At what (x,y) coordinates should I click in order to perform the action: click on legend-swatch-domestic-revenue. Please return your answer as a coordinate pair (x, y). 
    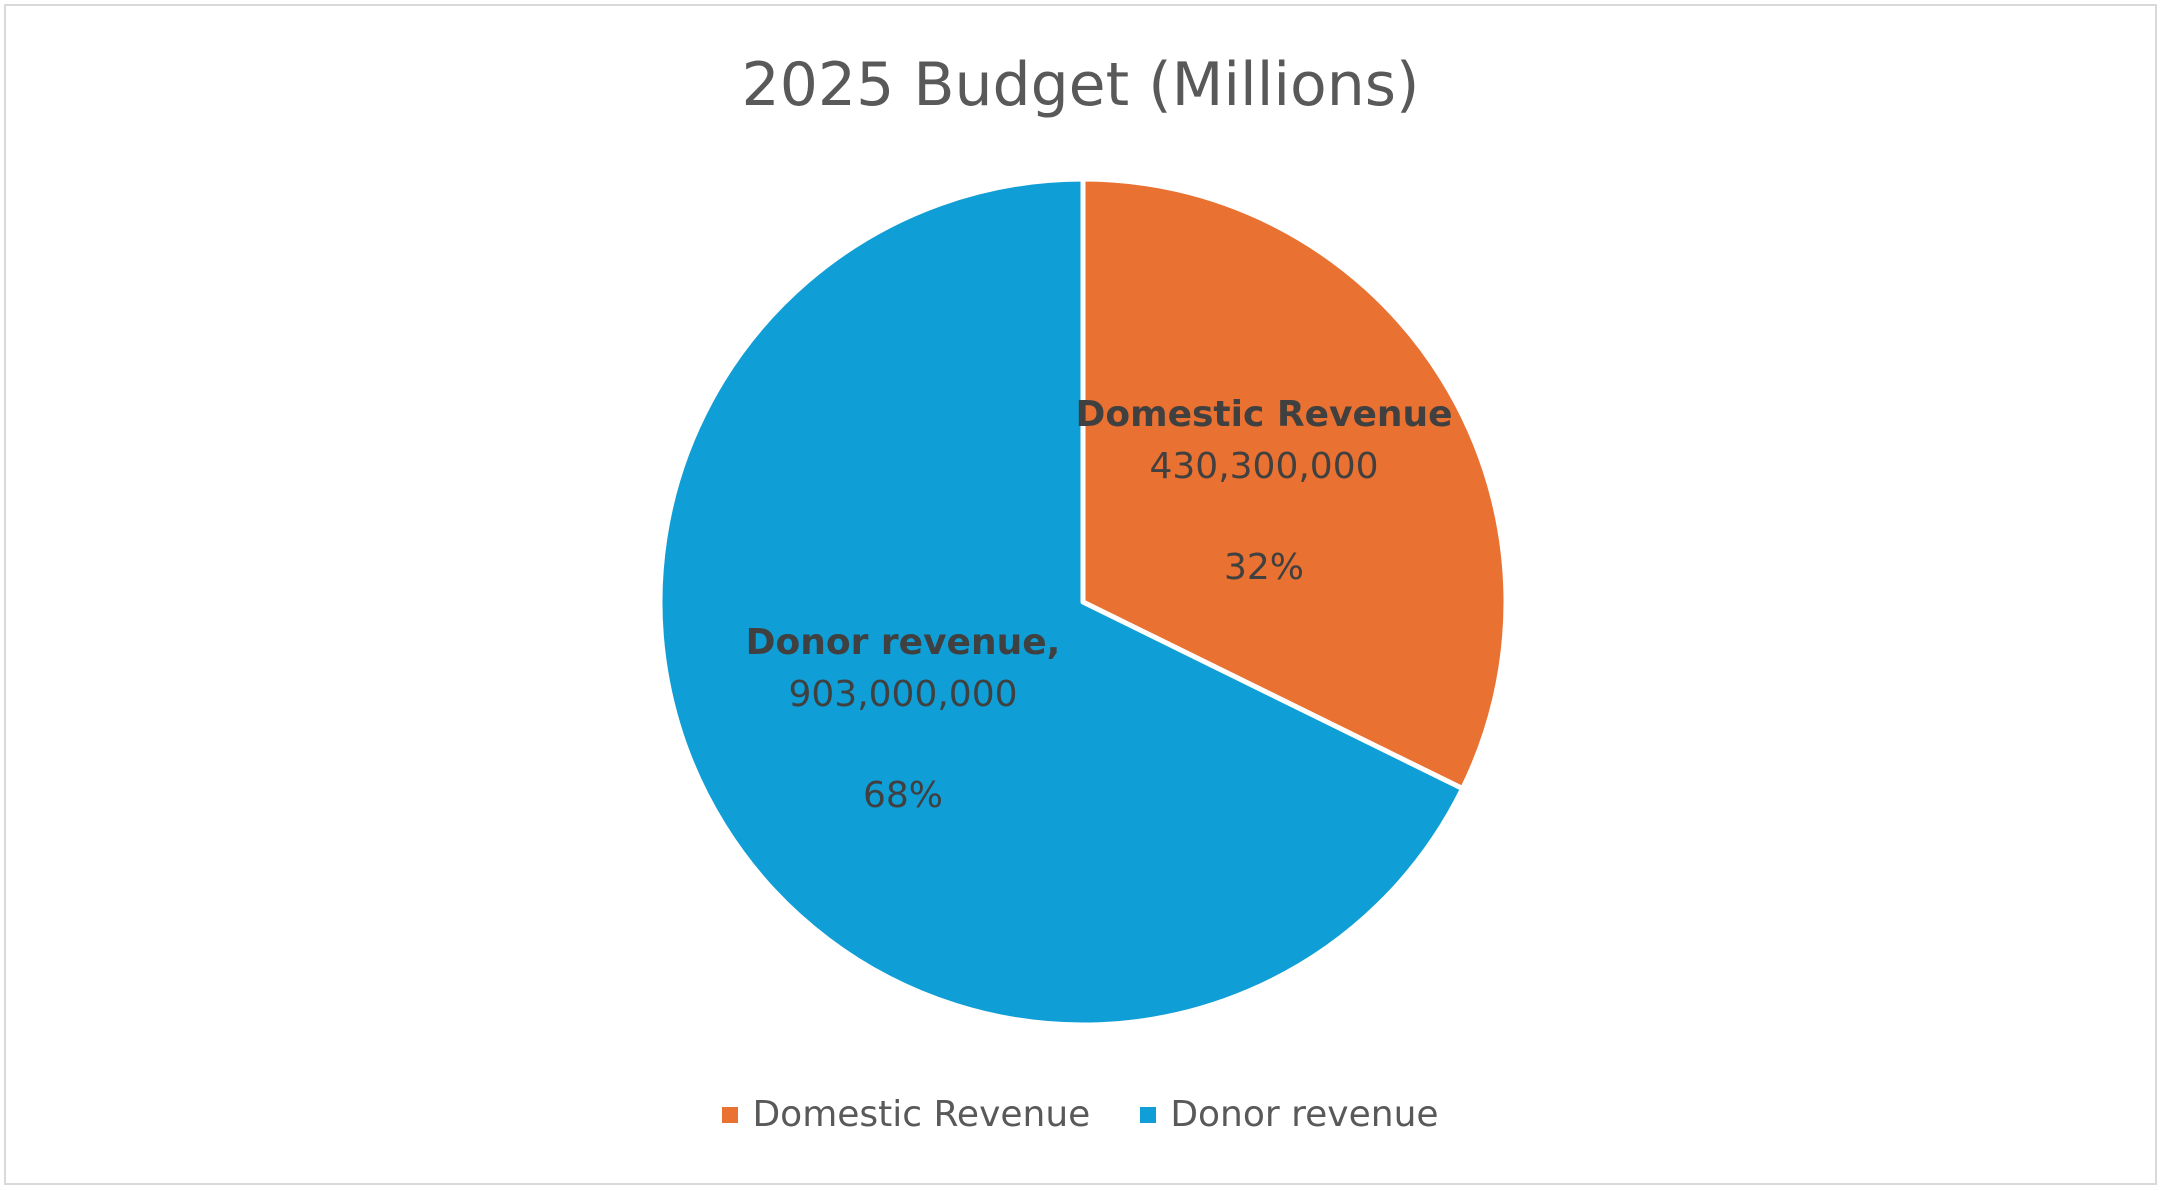
    Looking at the image, I should click on (730, 1114).